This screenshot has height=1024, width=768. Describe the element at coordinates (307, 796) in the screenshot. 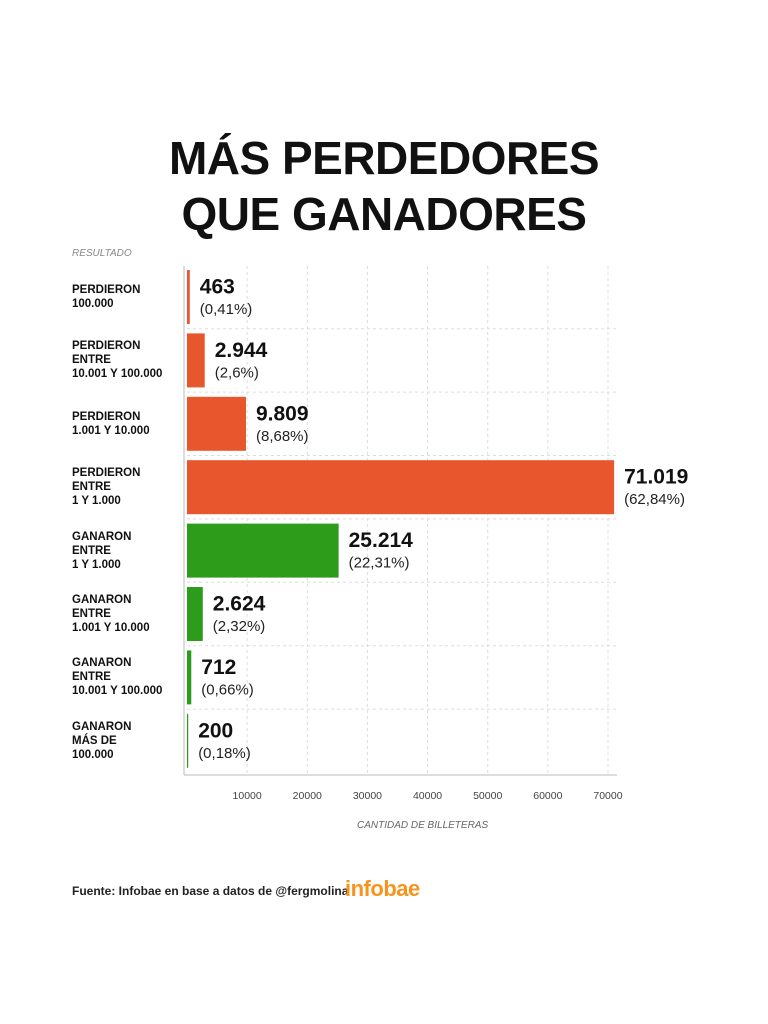

I see `x-tick-label: 20000` at that location.